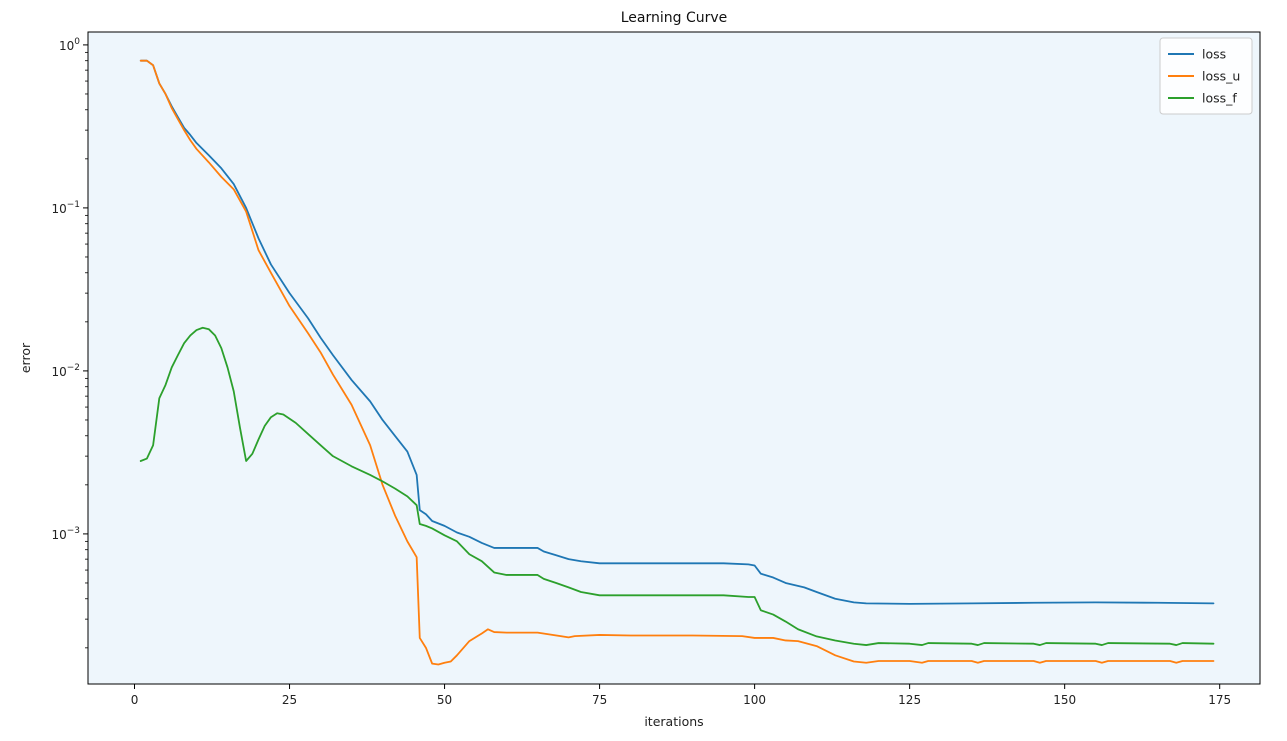 This screenshot has height=741, width=1287. Describe the element at coordinates (25, 357) in the screenshot. I see `y-axis-label: error` at that location.